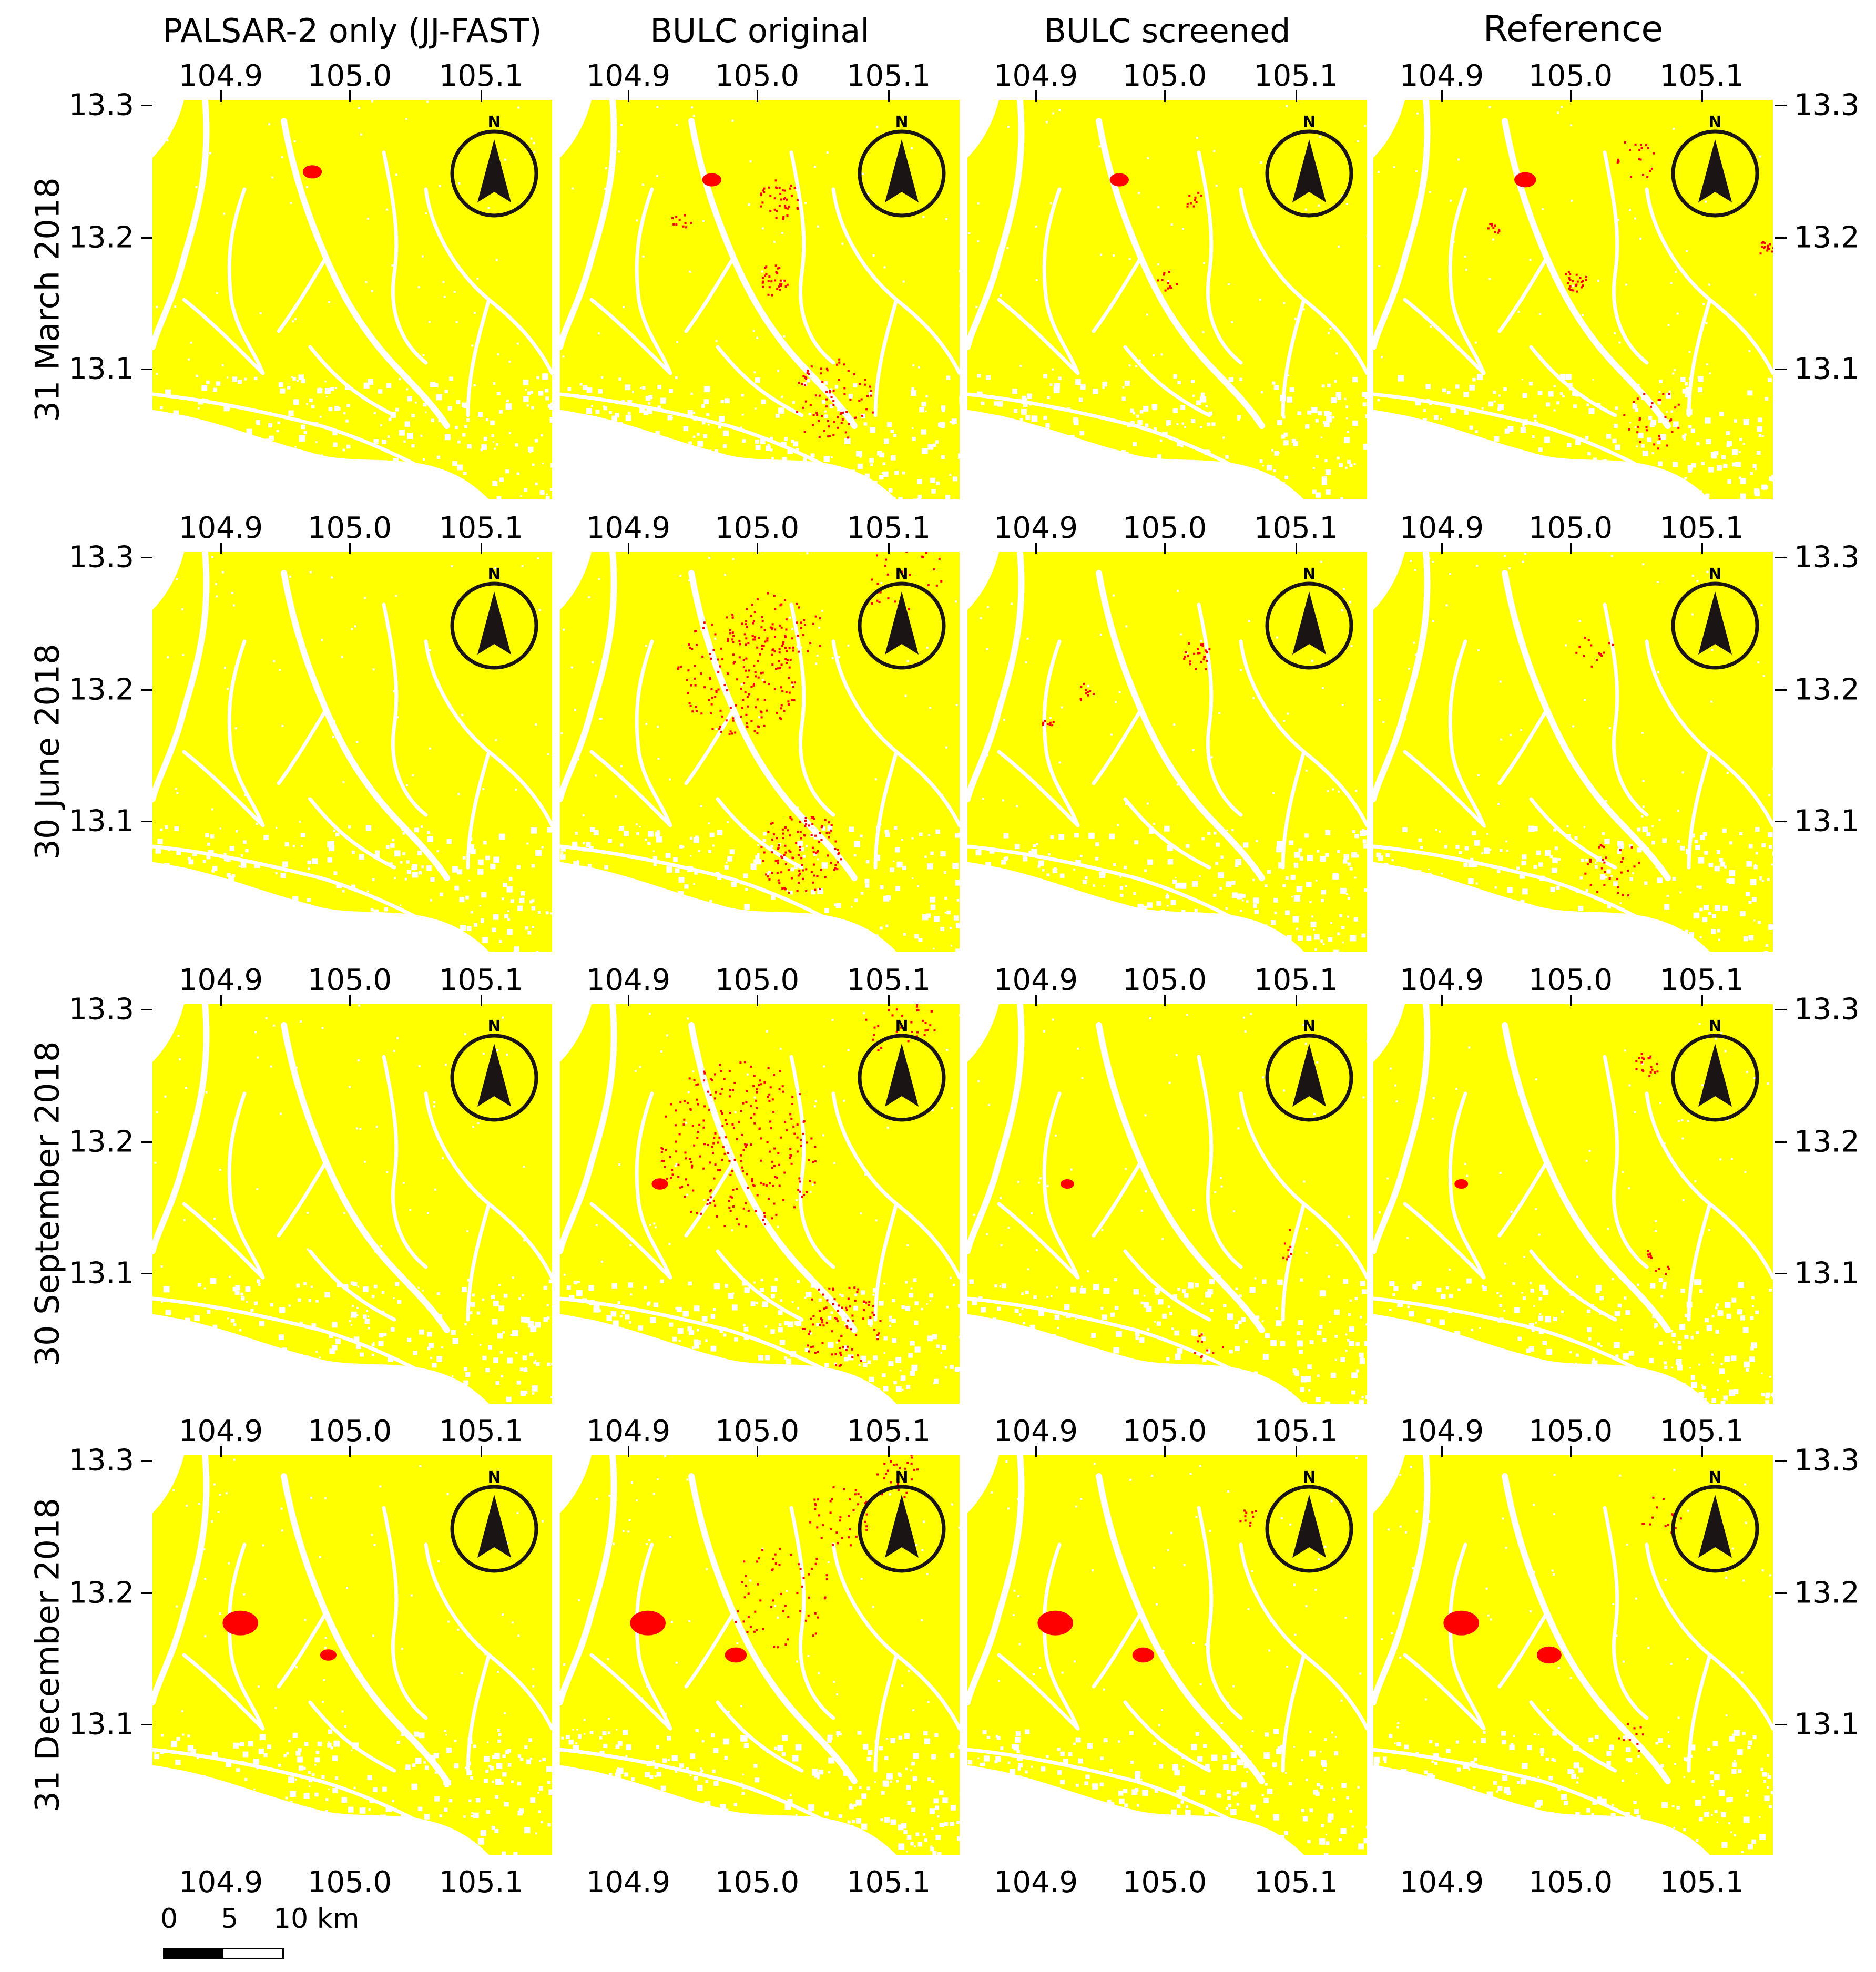 The image size is (1876, 1972). Describe the element at coordinates (1573, 29) in the screenshot. I see `column-title: Reference` at that location.